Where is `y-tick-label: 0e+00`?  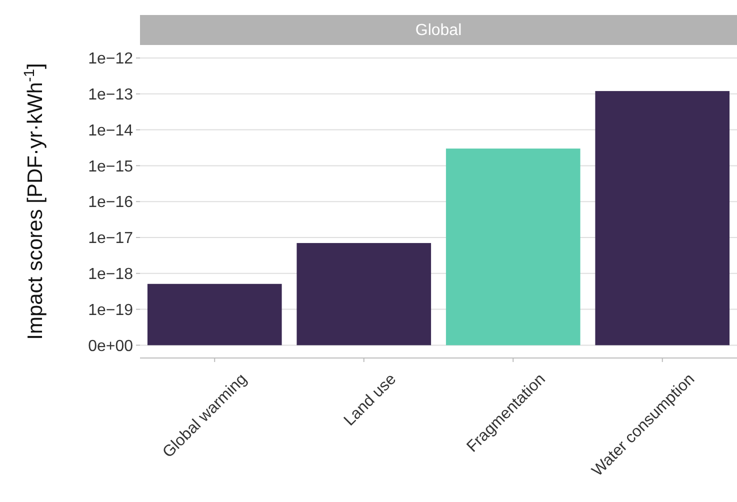 y-tick-label: 0e+00 is located at coordinates (111, 346).